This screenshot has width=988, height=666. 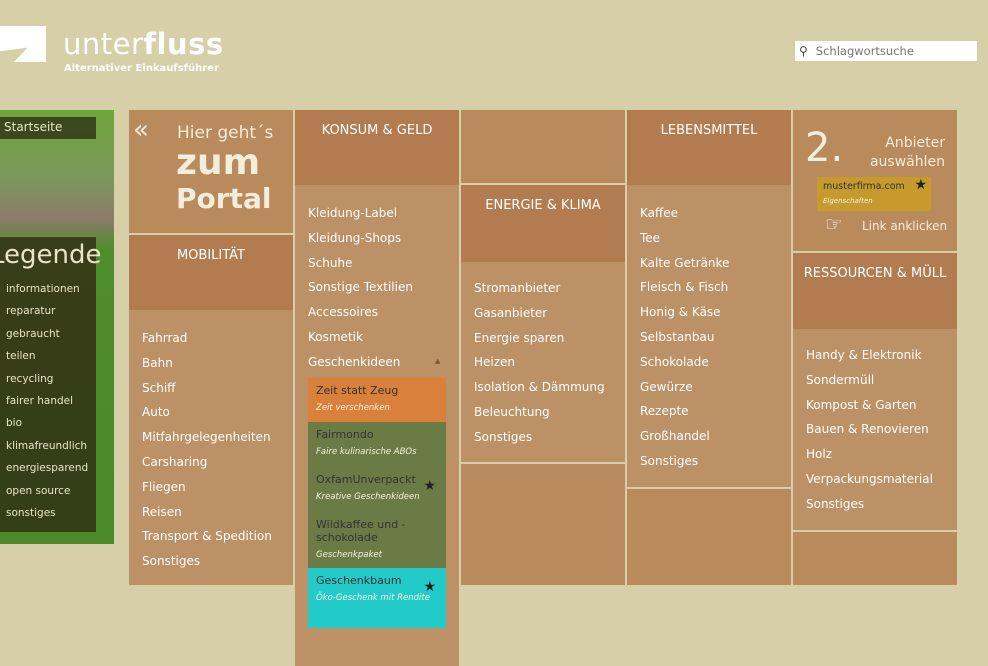 What do you see at coordinates (47, 445) in the screenshot?
I see `legend-item: klimafreundlich` at bounding box center [47, 445].